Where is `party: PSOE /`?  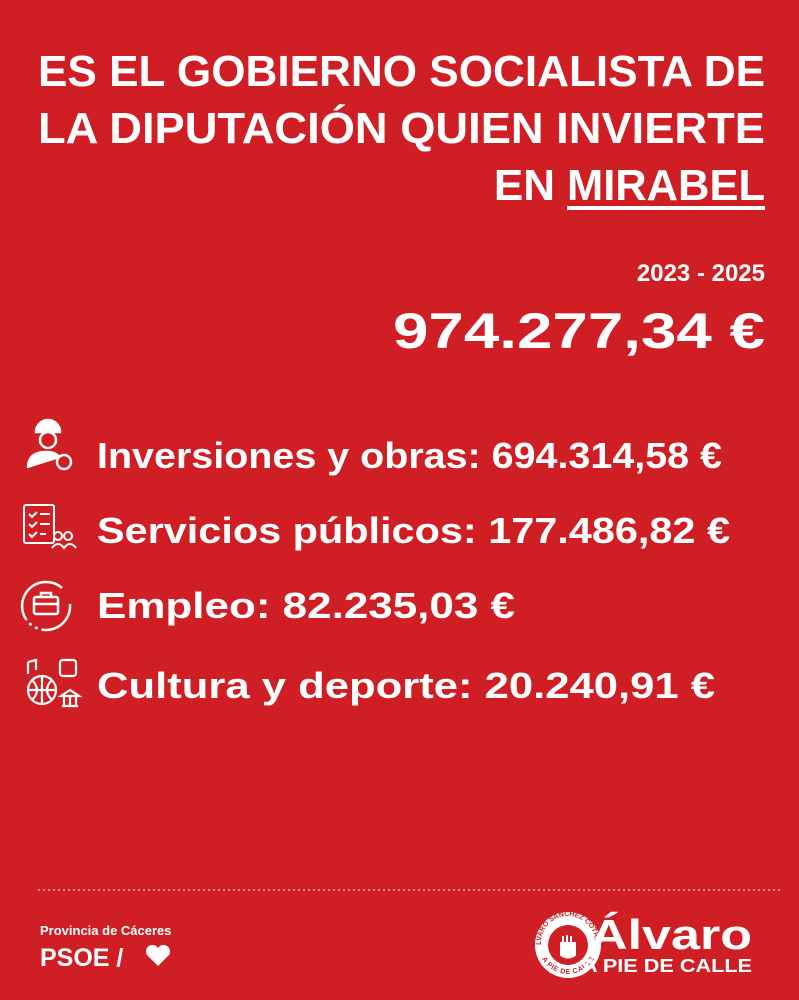
party: PSOE / is located at coordinates (81, 958).